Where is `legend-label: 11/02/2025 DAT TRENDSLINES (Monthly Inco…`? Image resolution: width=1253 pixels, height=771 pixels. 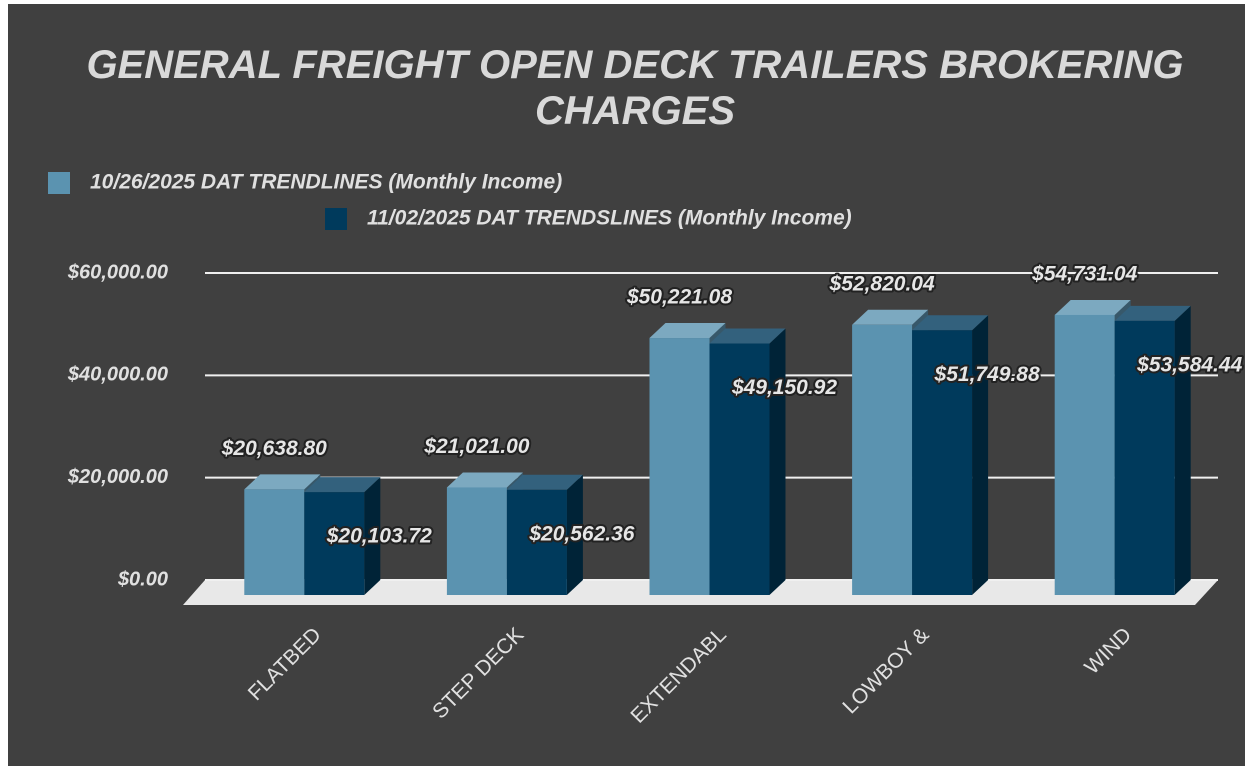
legend-label: 11/02/2025 DAT TRENDSLINES (Monthly Inco… is located at coordinates (609, 218).